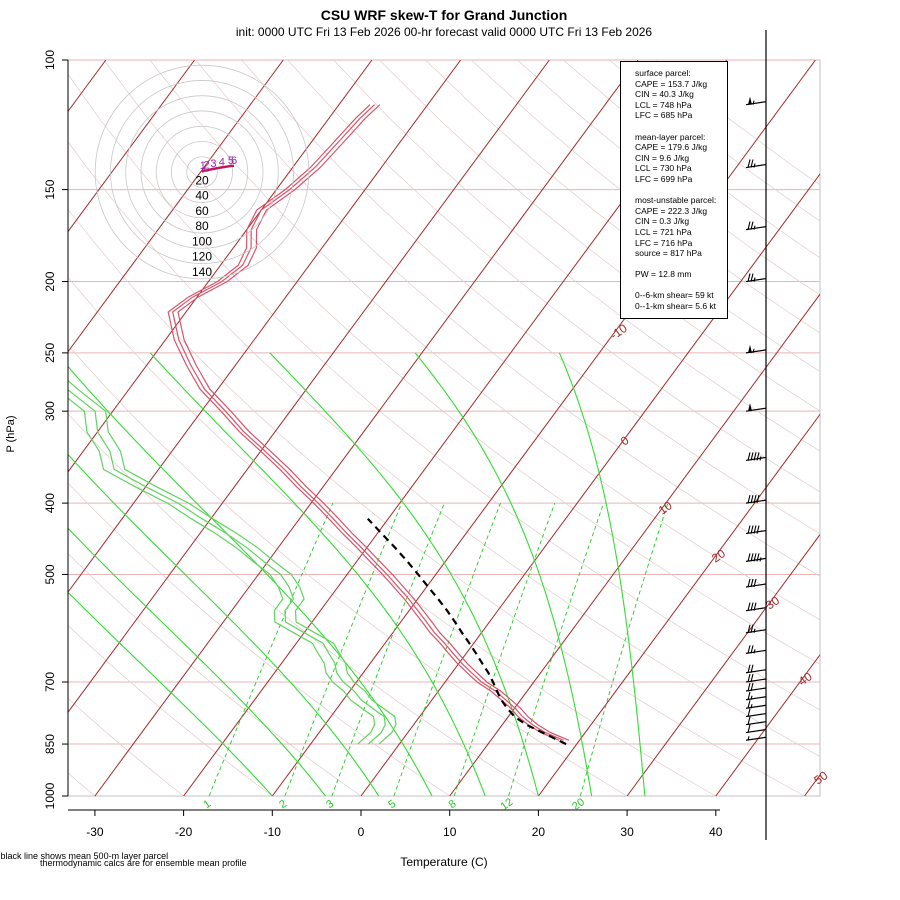 The image size is (900, 900). What do you see at coordinates (444, 862) in the screenshot?
I see `x-axis-label: Temperature (C)` at bounding box center [444, 862].